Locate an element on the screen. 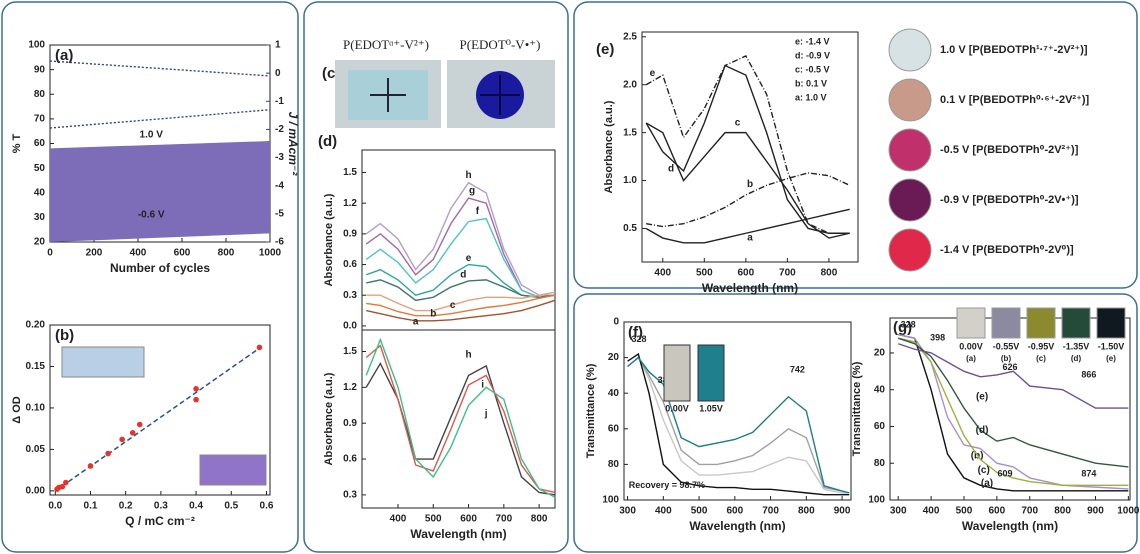  inset-sublabel: (a) is located at coordinates (971, 358).